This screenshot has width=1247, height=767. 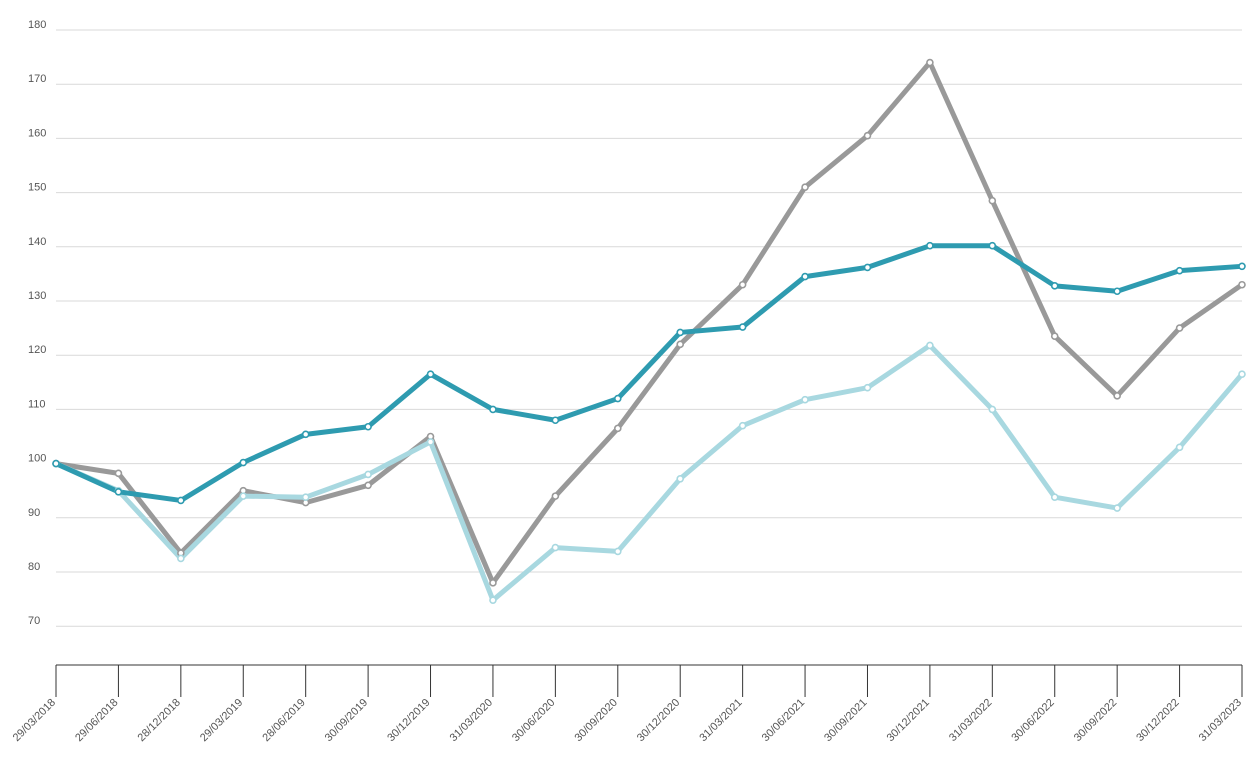 What do you see at coordinates (37, 242) in the screenshot?
I see `y-tick-label: 140` at bounding box center [37, 242].